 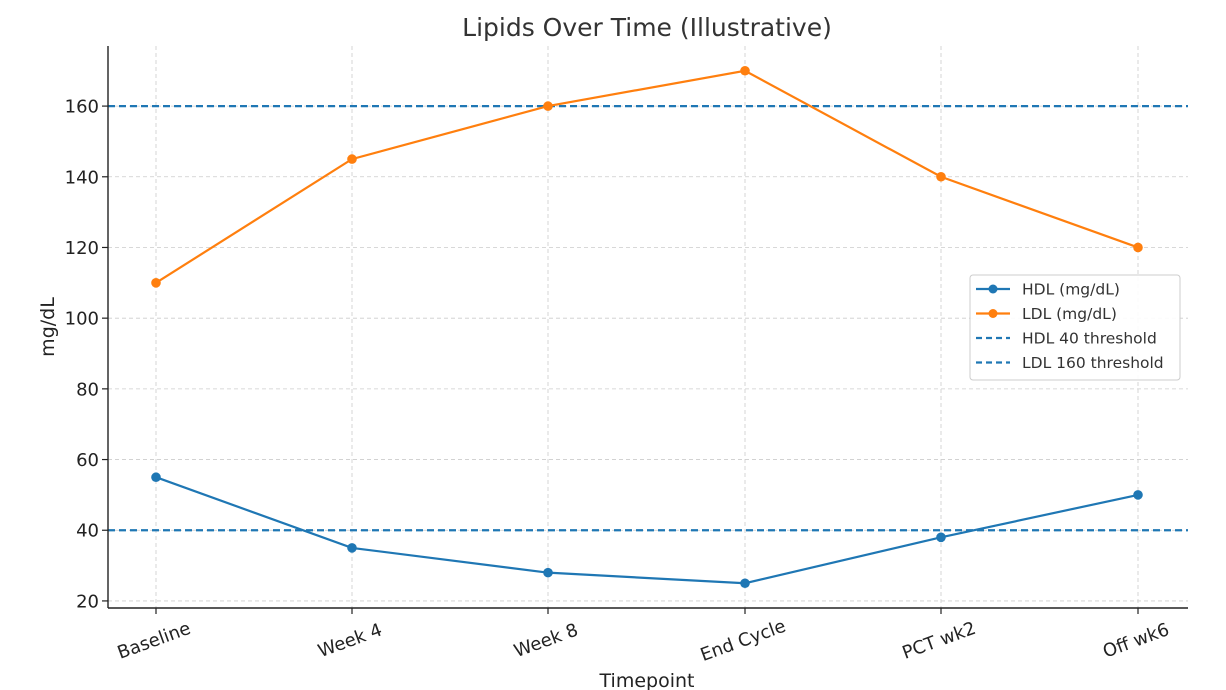 What do you see at coordinates (938, 641) in the screenshot?
I see `x-tick-label: PCT wk2` at bounding box center [938, 641].